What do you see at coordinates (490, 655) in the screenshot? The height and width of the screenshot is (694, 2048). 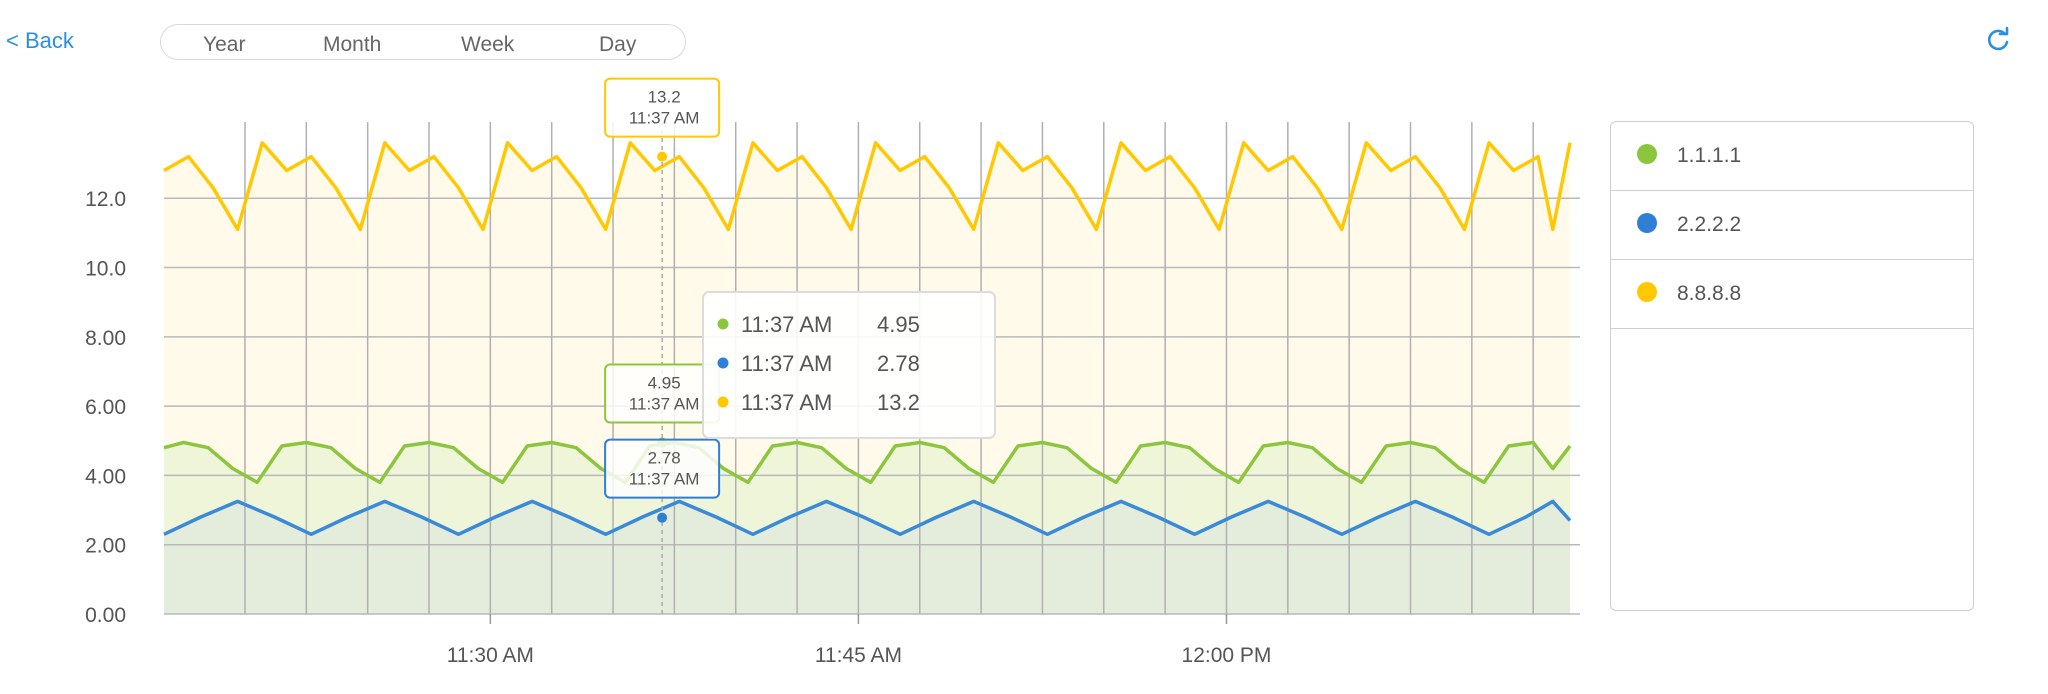 I see `x-tick-label: 11:30 AM` at bounding box center [490, 655].